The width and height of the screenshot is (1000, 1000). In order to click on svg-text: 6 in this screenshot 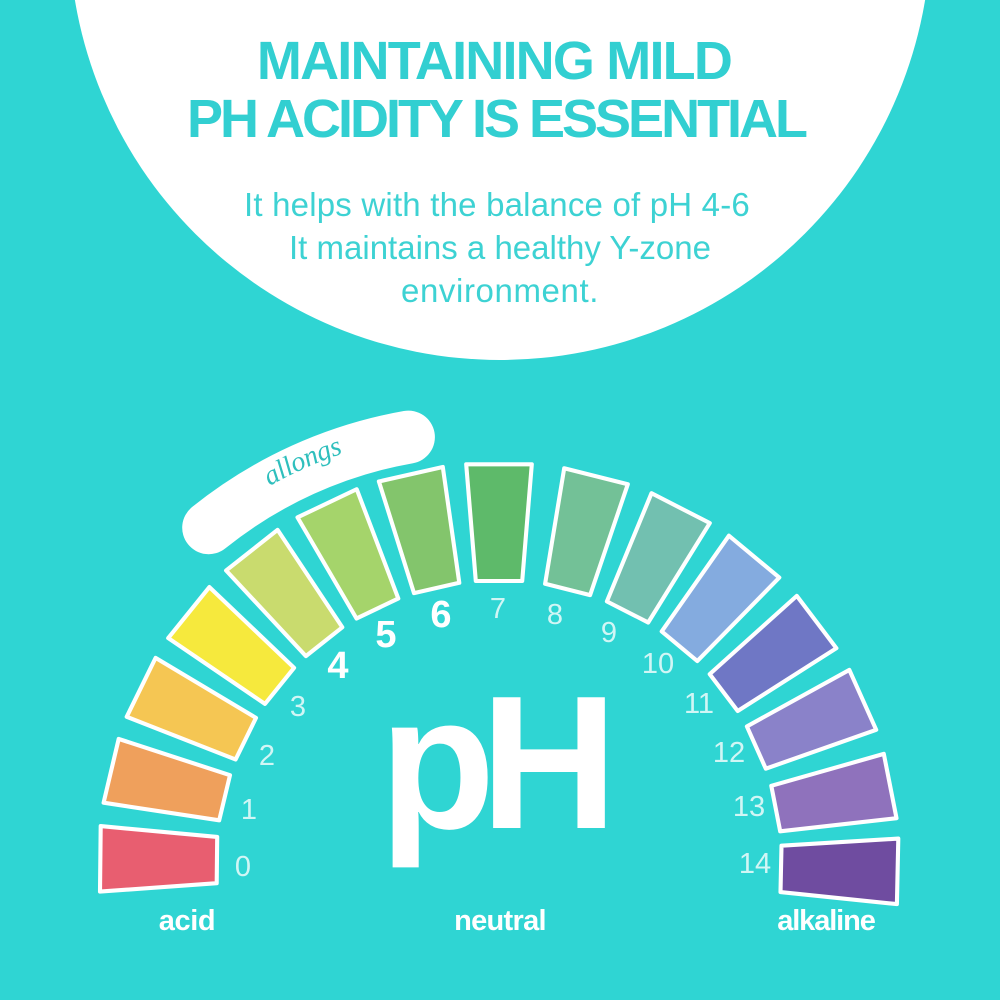, I will do `click(440, 615)`.